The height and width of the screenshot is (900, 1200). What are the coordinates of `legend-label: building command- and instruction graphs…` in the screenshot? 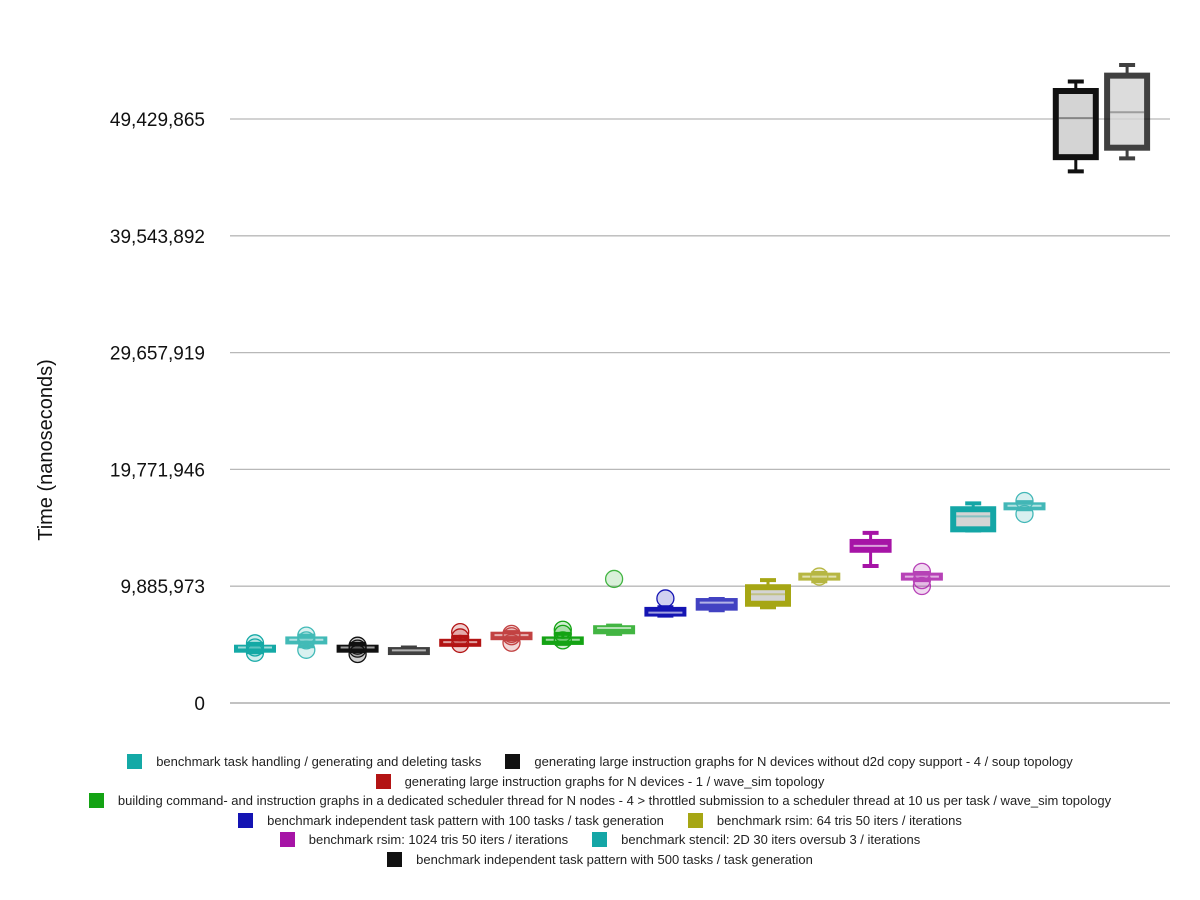 It's located at (614, 801).